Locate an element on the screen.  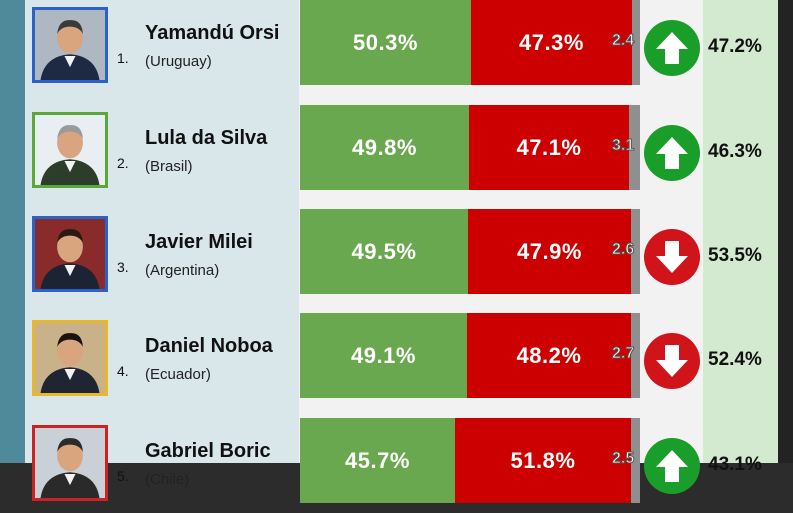
leader-name: Lula da Silva is located at coordinates (206, 138).